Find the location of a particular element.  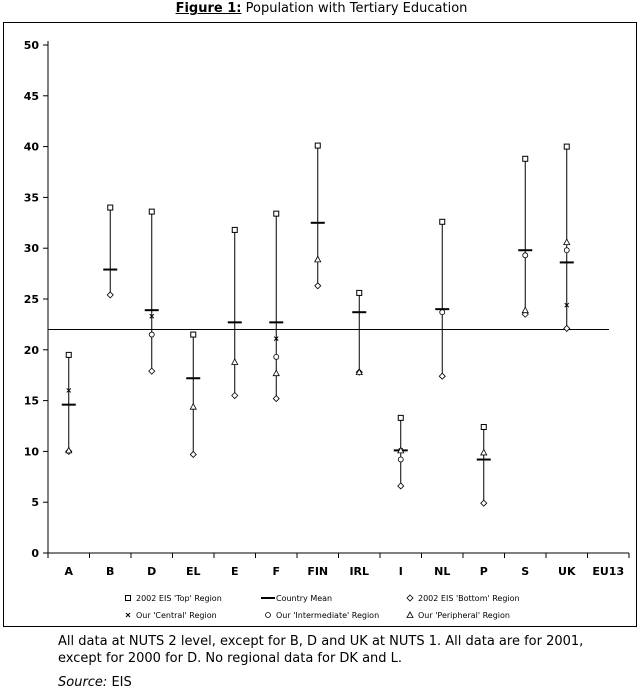

x-tick-label: I is located at coordinates (401, 571).